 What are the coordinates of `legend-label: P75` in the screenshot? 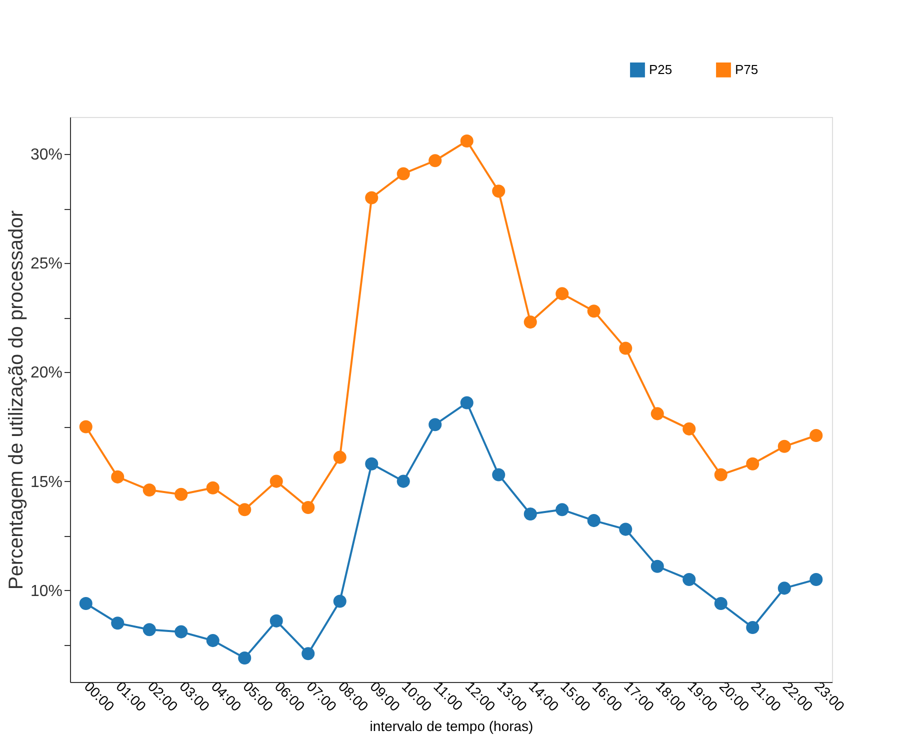 It's located at (746, 69).